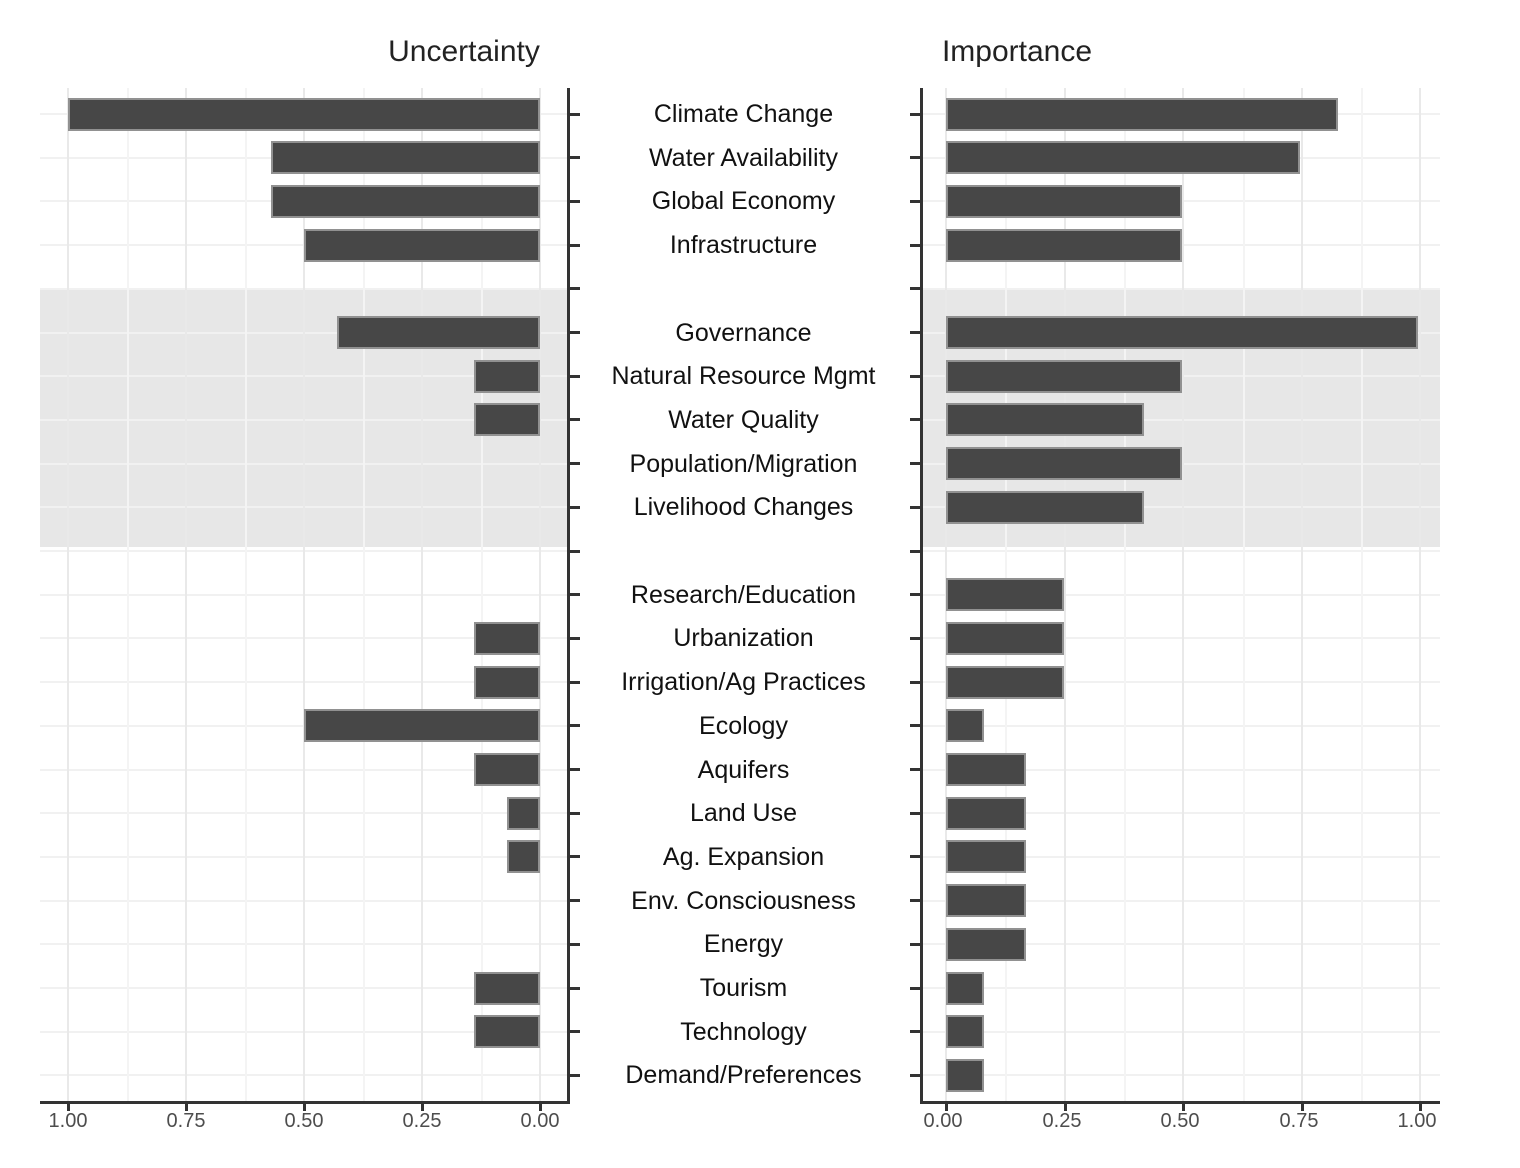 Image resolution: width=1520 pixels, height=1168 pixels. Describe the element at coordinates (1142, 114) in the screenshot. I see `bar-climate-change` at that location.